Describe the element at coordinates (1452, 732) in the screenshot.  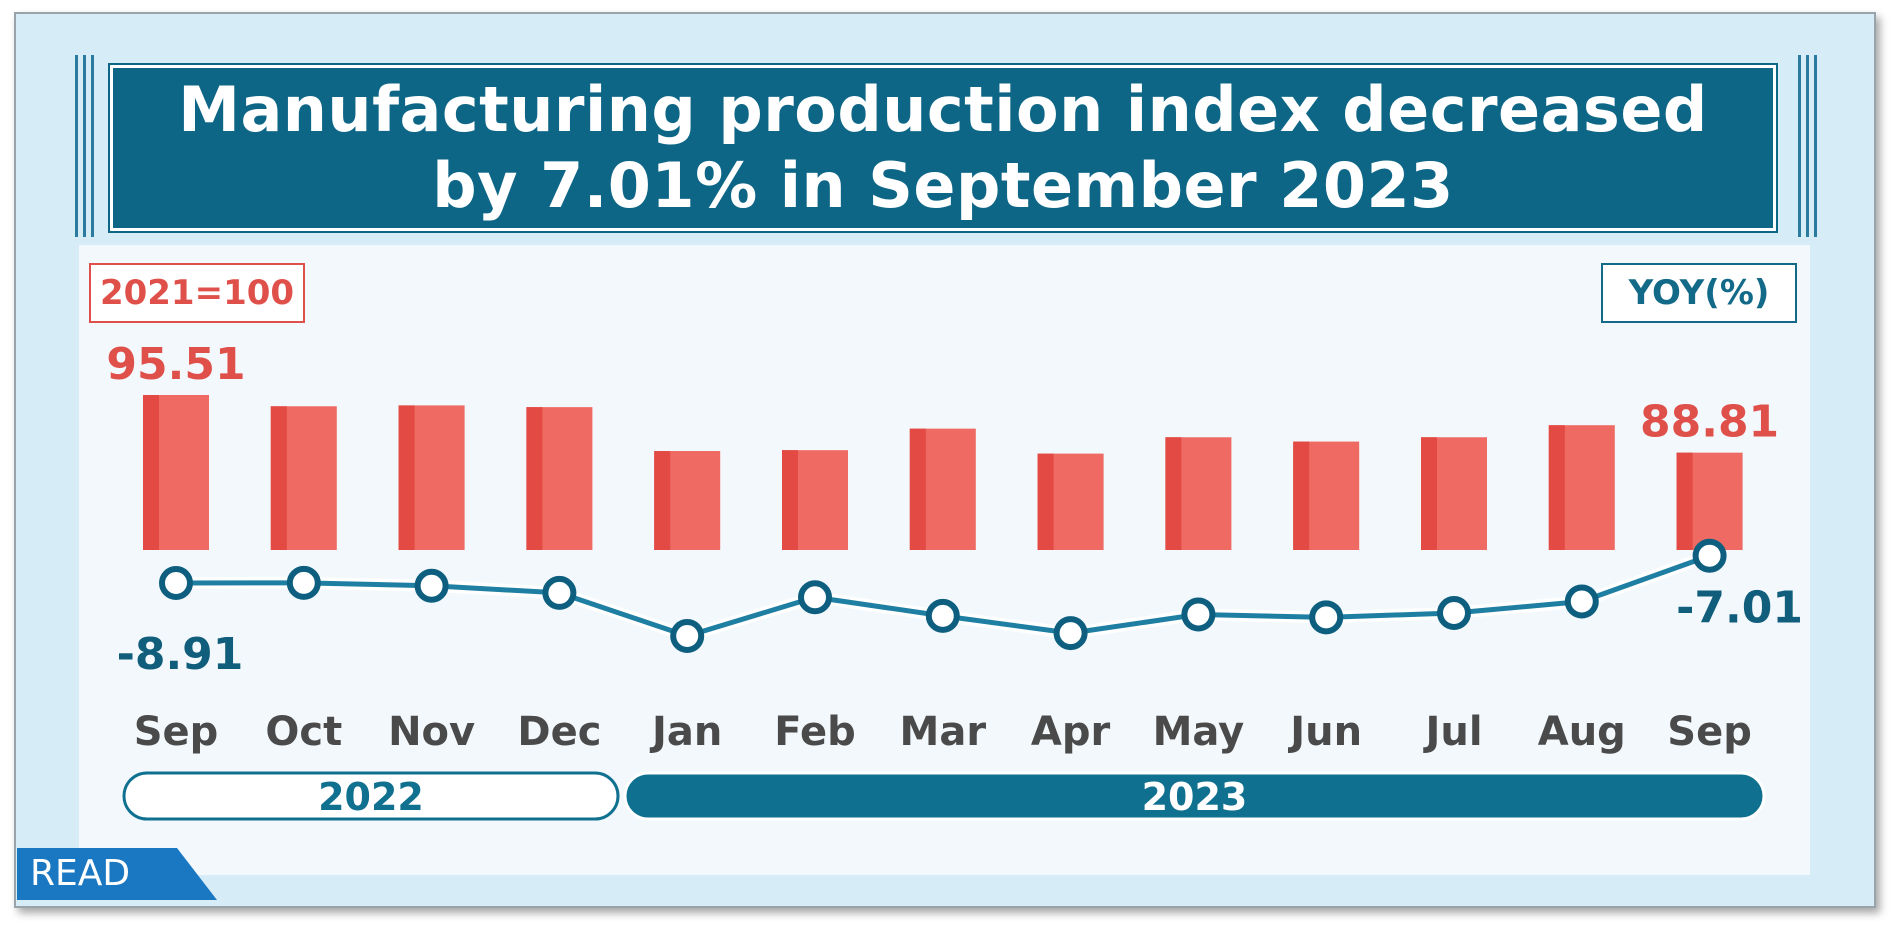
I see `month-tick-label: Jul` at that location.